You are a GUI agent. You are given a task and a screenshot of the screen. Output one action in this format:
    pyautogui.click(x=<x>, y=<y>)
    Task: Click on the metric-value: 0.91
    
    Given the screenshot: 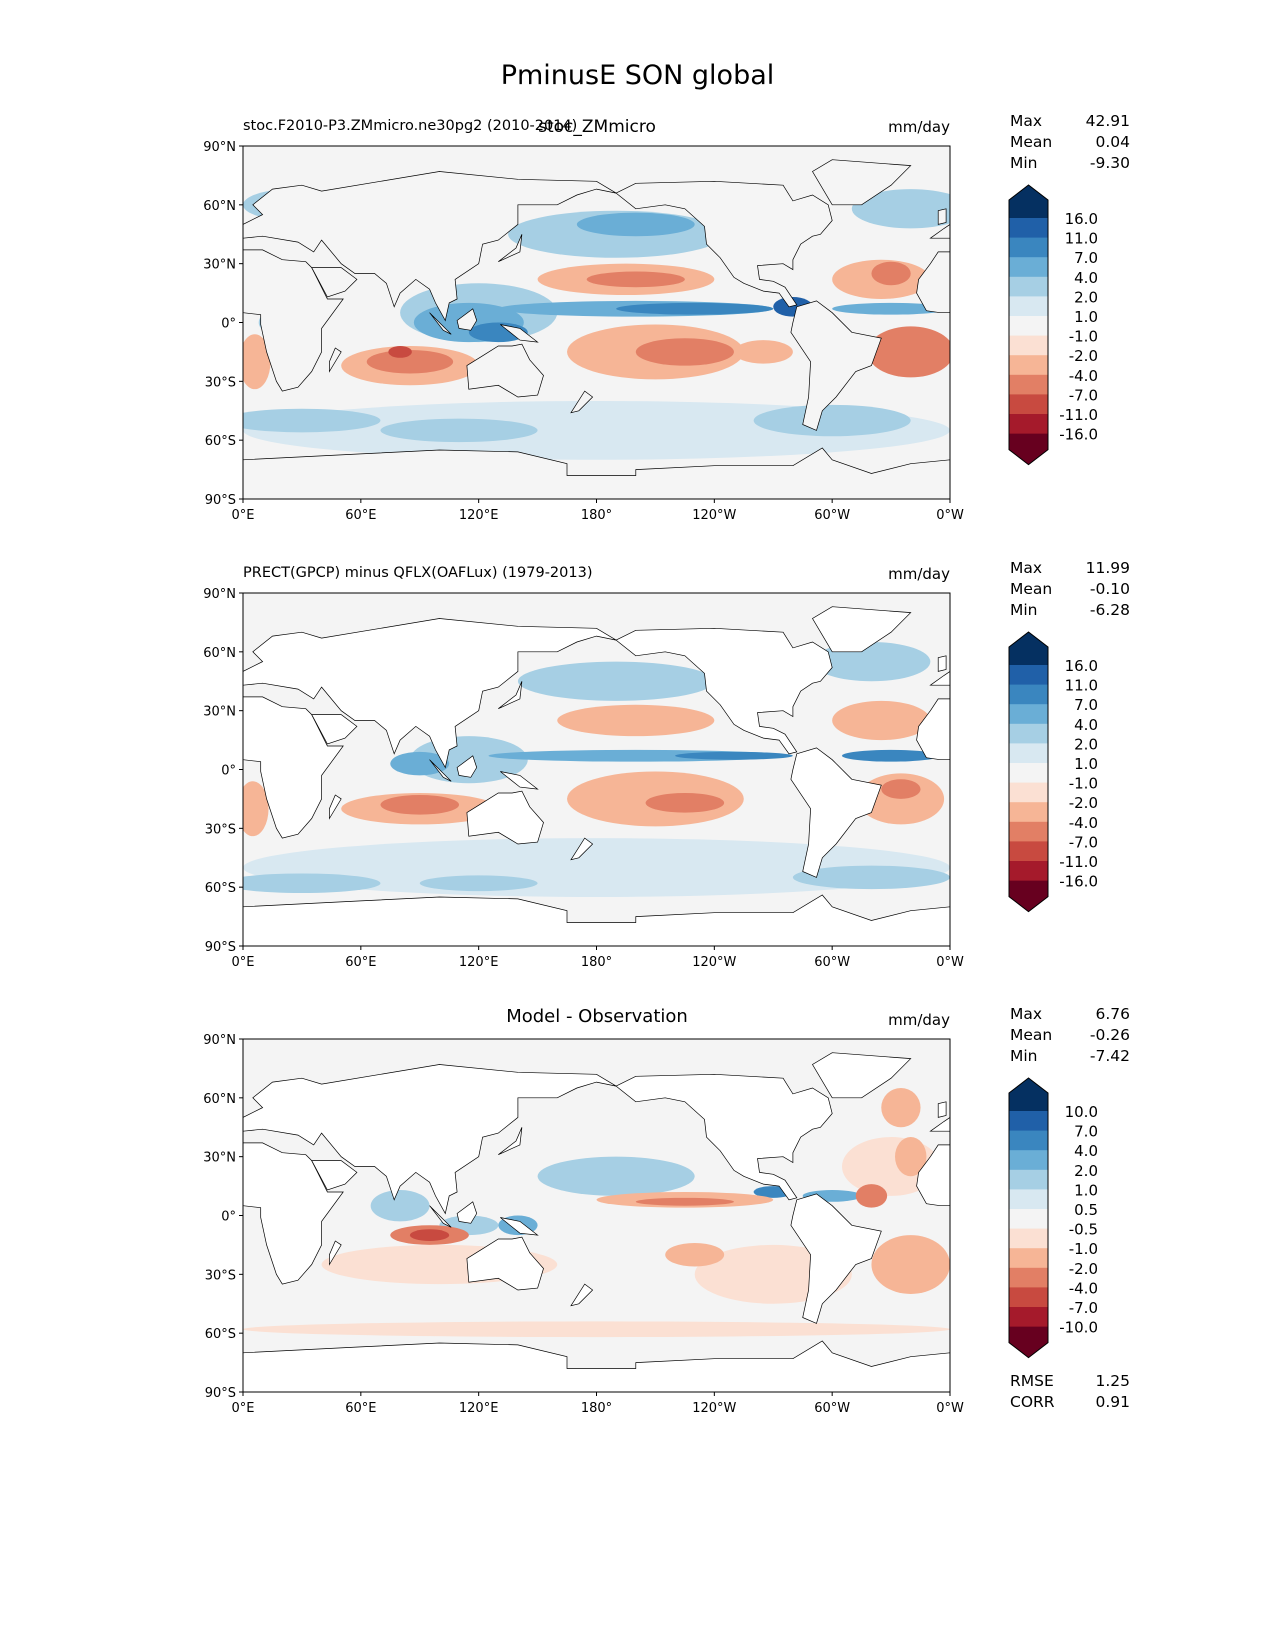 What is the action you would take?
    pyautogui.click(x=1112, y=1402)
    